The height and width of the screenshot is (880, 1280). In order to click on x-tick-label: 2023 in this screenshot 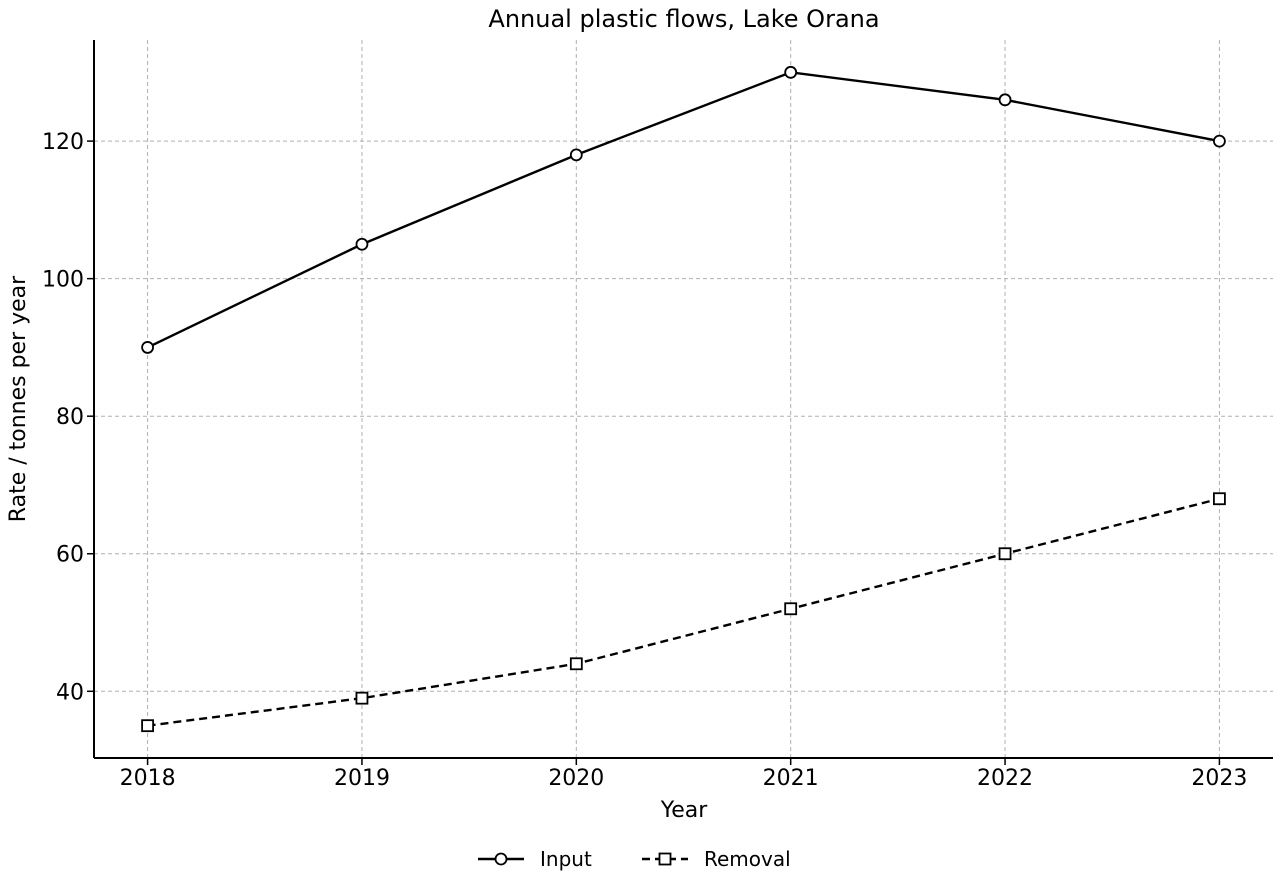, I will do `click(1219, 778)`.